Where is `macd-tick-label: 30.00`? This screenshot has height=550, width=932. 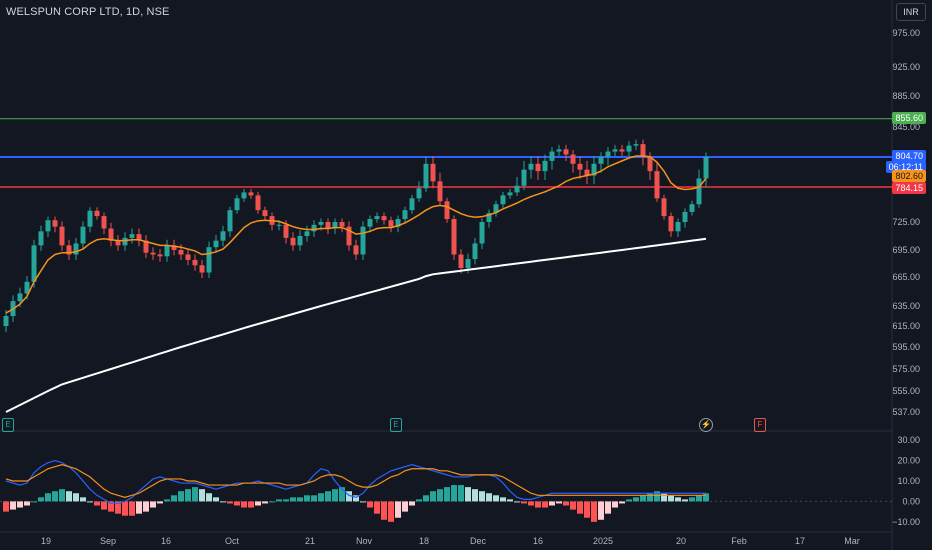
macd-tick-label: 30.00 is located at coordinates (908, 440).